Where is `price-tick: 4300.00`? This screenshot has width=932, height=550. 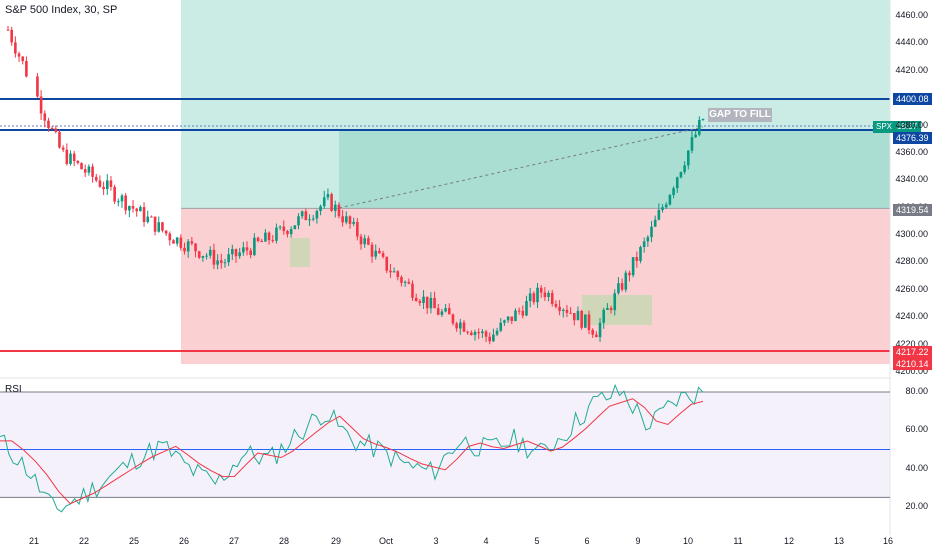 price-tick: 4300.00 is located at coordinates (911, 234).